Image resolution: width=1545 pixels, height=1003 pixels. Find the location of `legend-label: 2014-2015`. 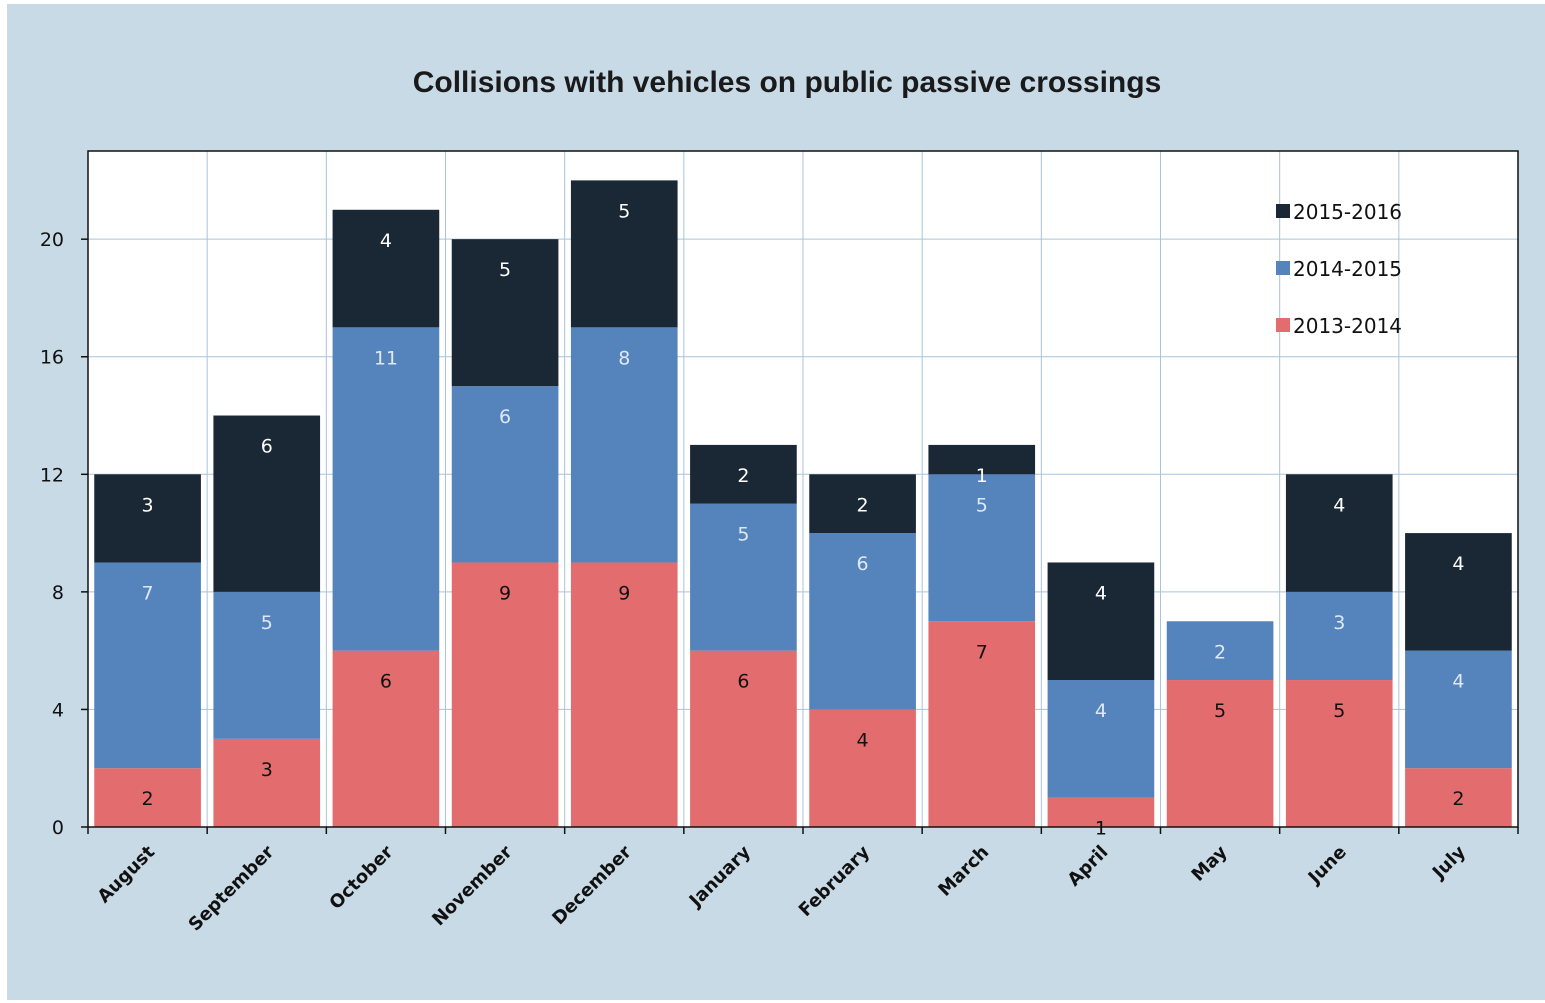

legend-label: 2014-2015 is located at coordinates (1347, 269).